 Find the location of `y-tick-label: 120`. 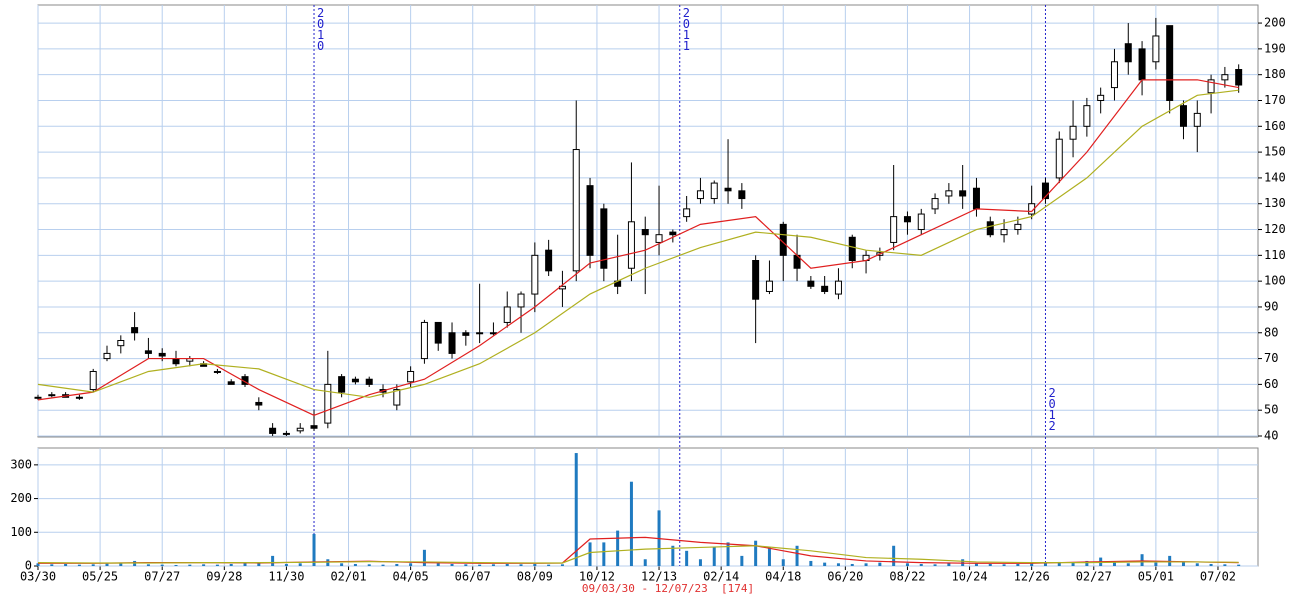

y-tick-label: 120 is located at coordinates (1275, 229).